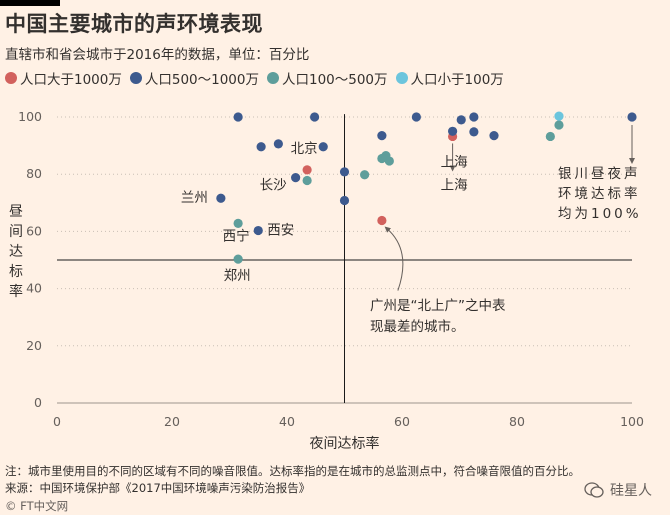 The width and height of the screenshot is (670, 515). Describe the element at coordinates (194, 198) in the screenshot. I see `city-label: 兰州` at that location.